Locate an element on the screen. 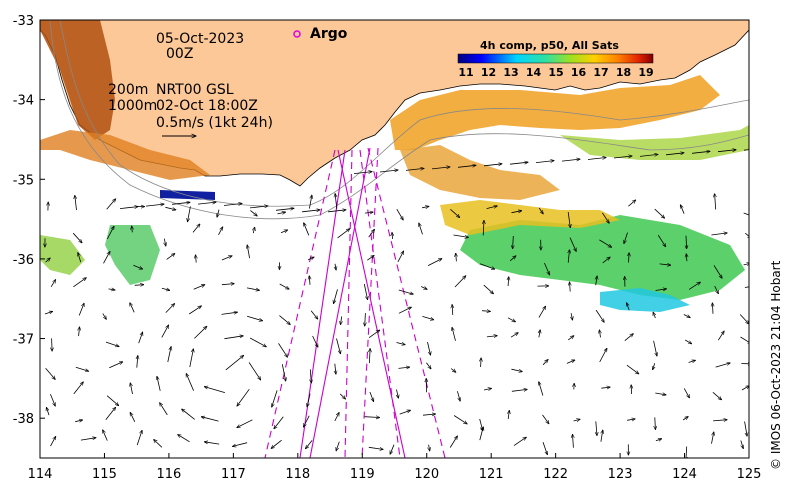 The height and width of the screenshot is (492, 791). colorbar-title: 4h comp, p50, All Sats is located at coordinates (549, 45).